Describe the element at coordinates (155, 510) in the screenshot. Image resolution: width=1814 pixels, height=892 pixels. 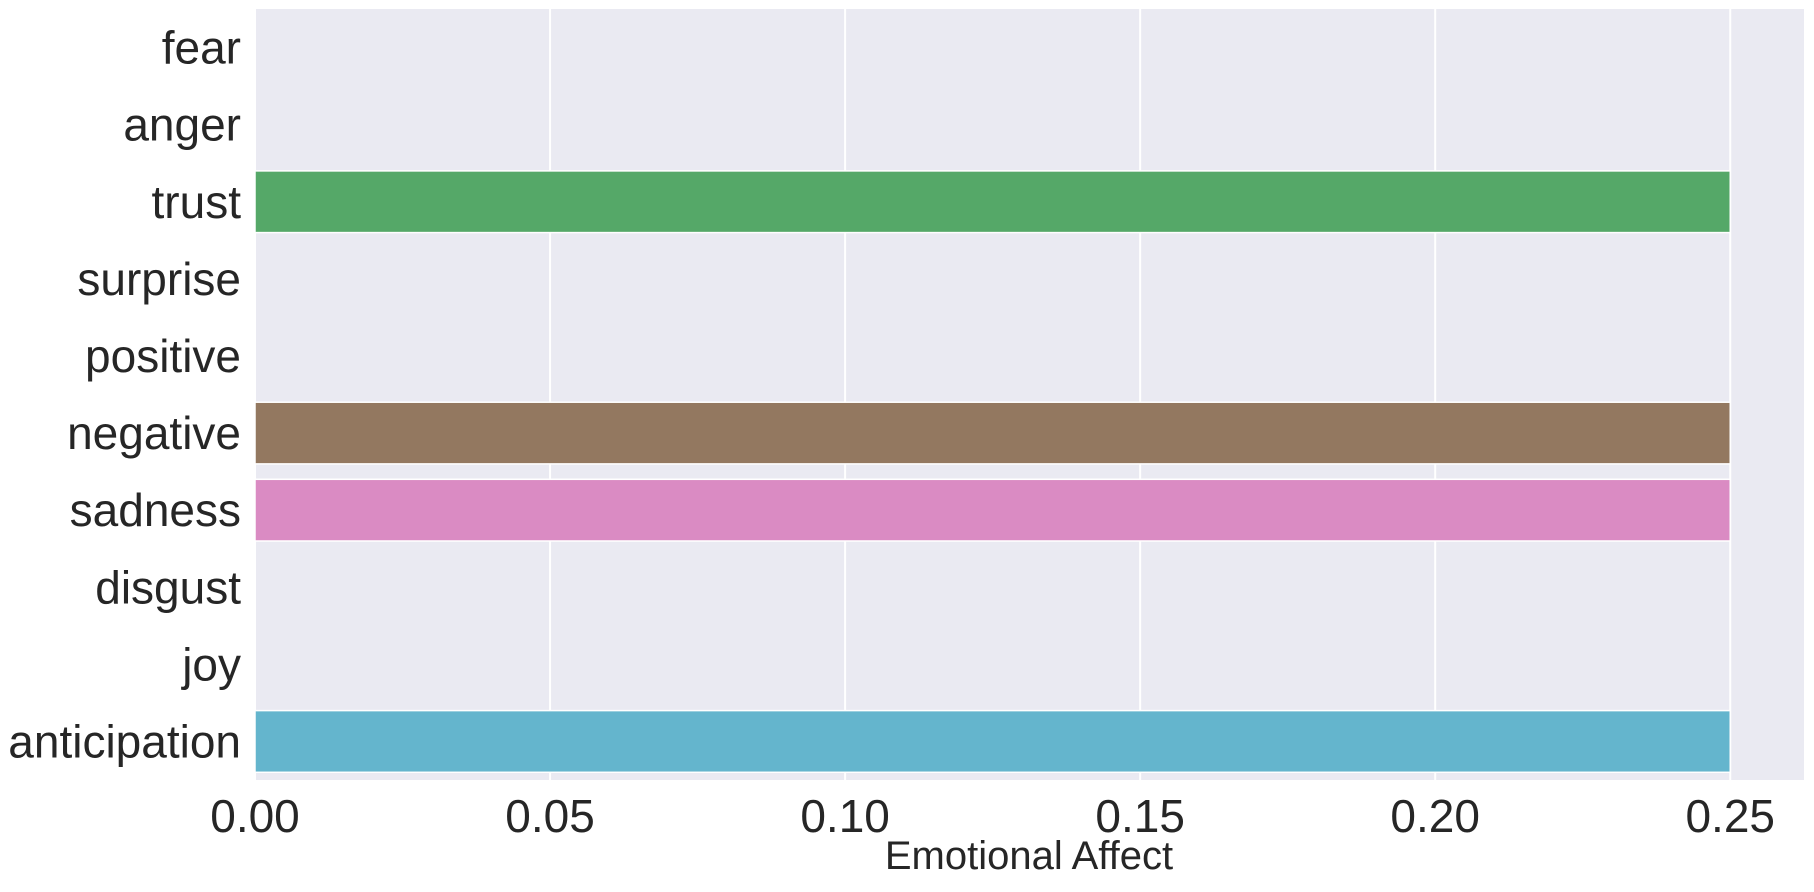
I see `category-label-sadness: sadness` at that location.